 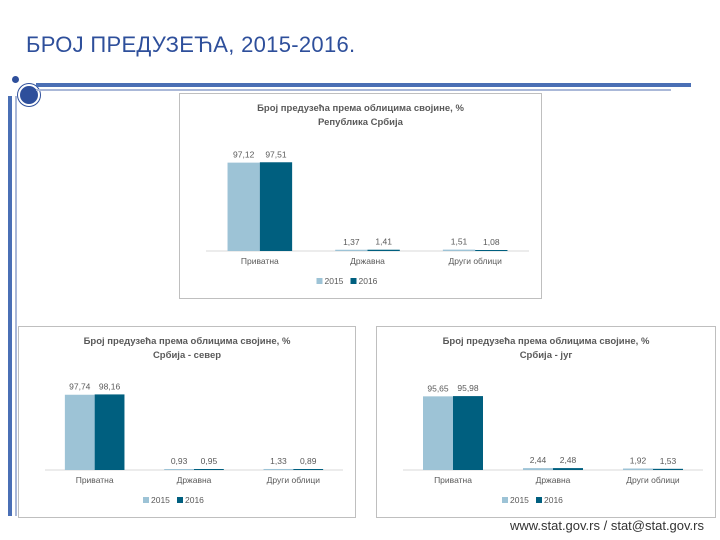 I want to click on chart-subtitle: Србија - југ, so click(x=546, y=355).